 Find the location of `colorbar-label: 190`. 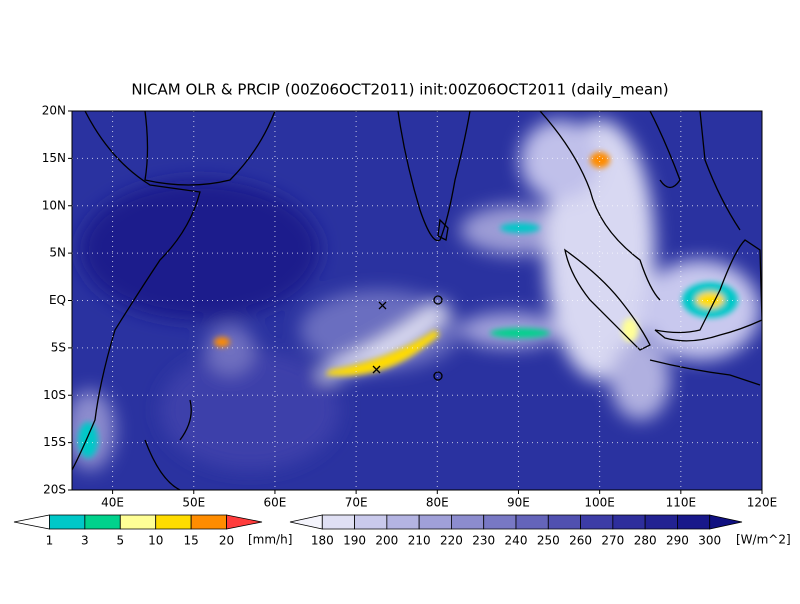

colorbar-label: 190 is located at coordinates (354, 541).